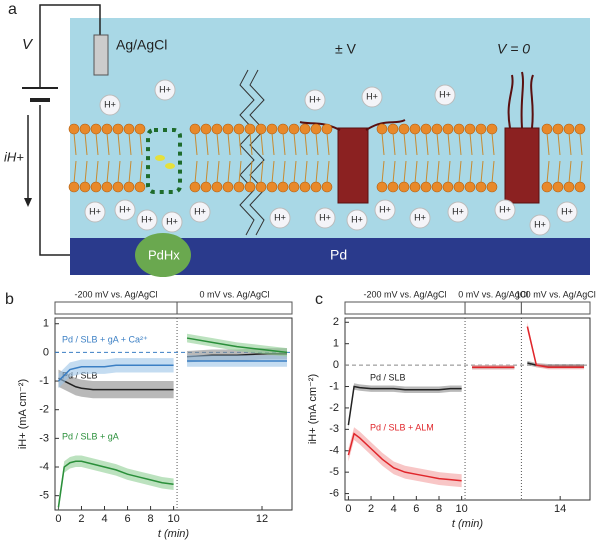  Describe the element at coordinates (101, 55) in the screenshot. I see `electrode` at that location.